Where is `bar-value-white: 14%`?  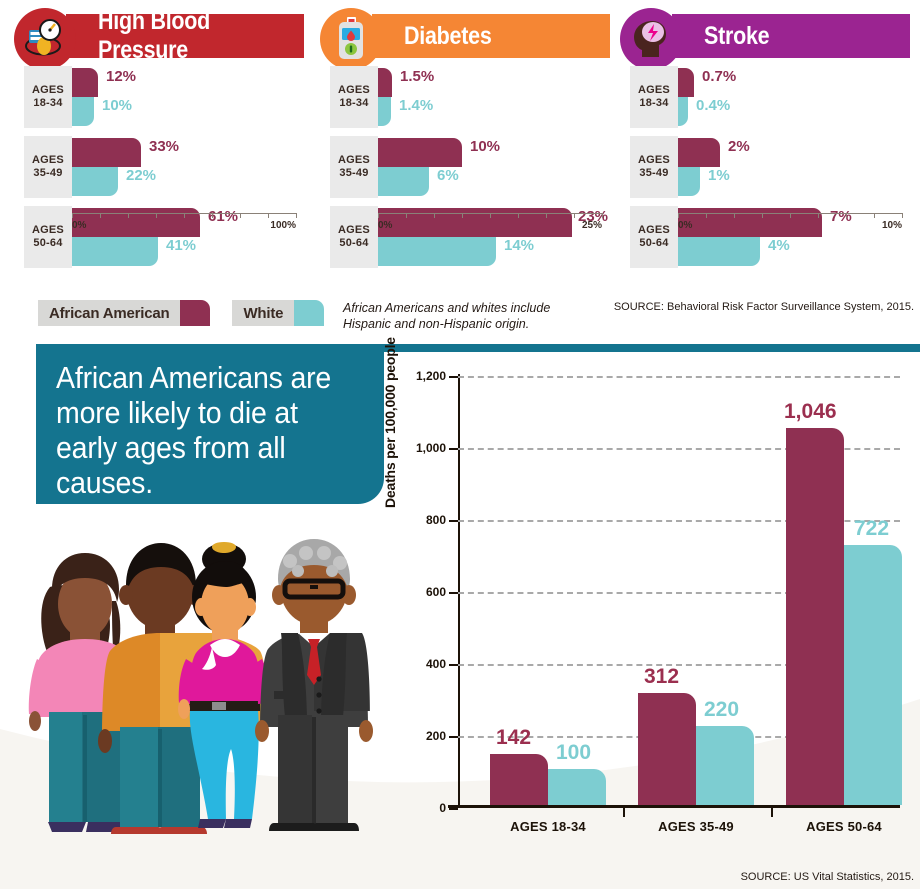
bar-value-white: 14% is located at coordinates (519, 245).